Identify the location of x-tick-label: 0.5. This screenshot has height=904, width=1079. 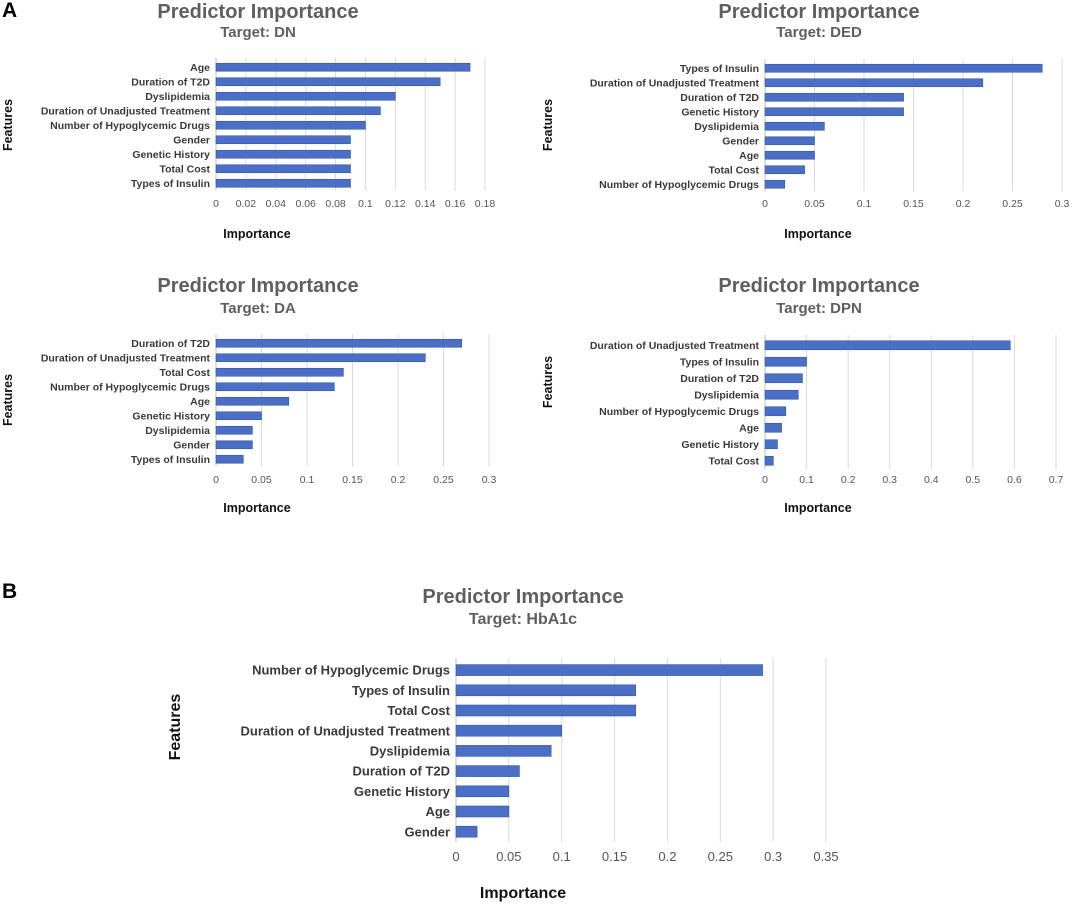
(973, 480).